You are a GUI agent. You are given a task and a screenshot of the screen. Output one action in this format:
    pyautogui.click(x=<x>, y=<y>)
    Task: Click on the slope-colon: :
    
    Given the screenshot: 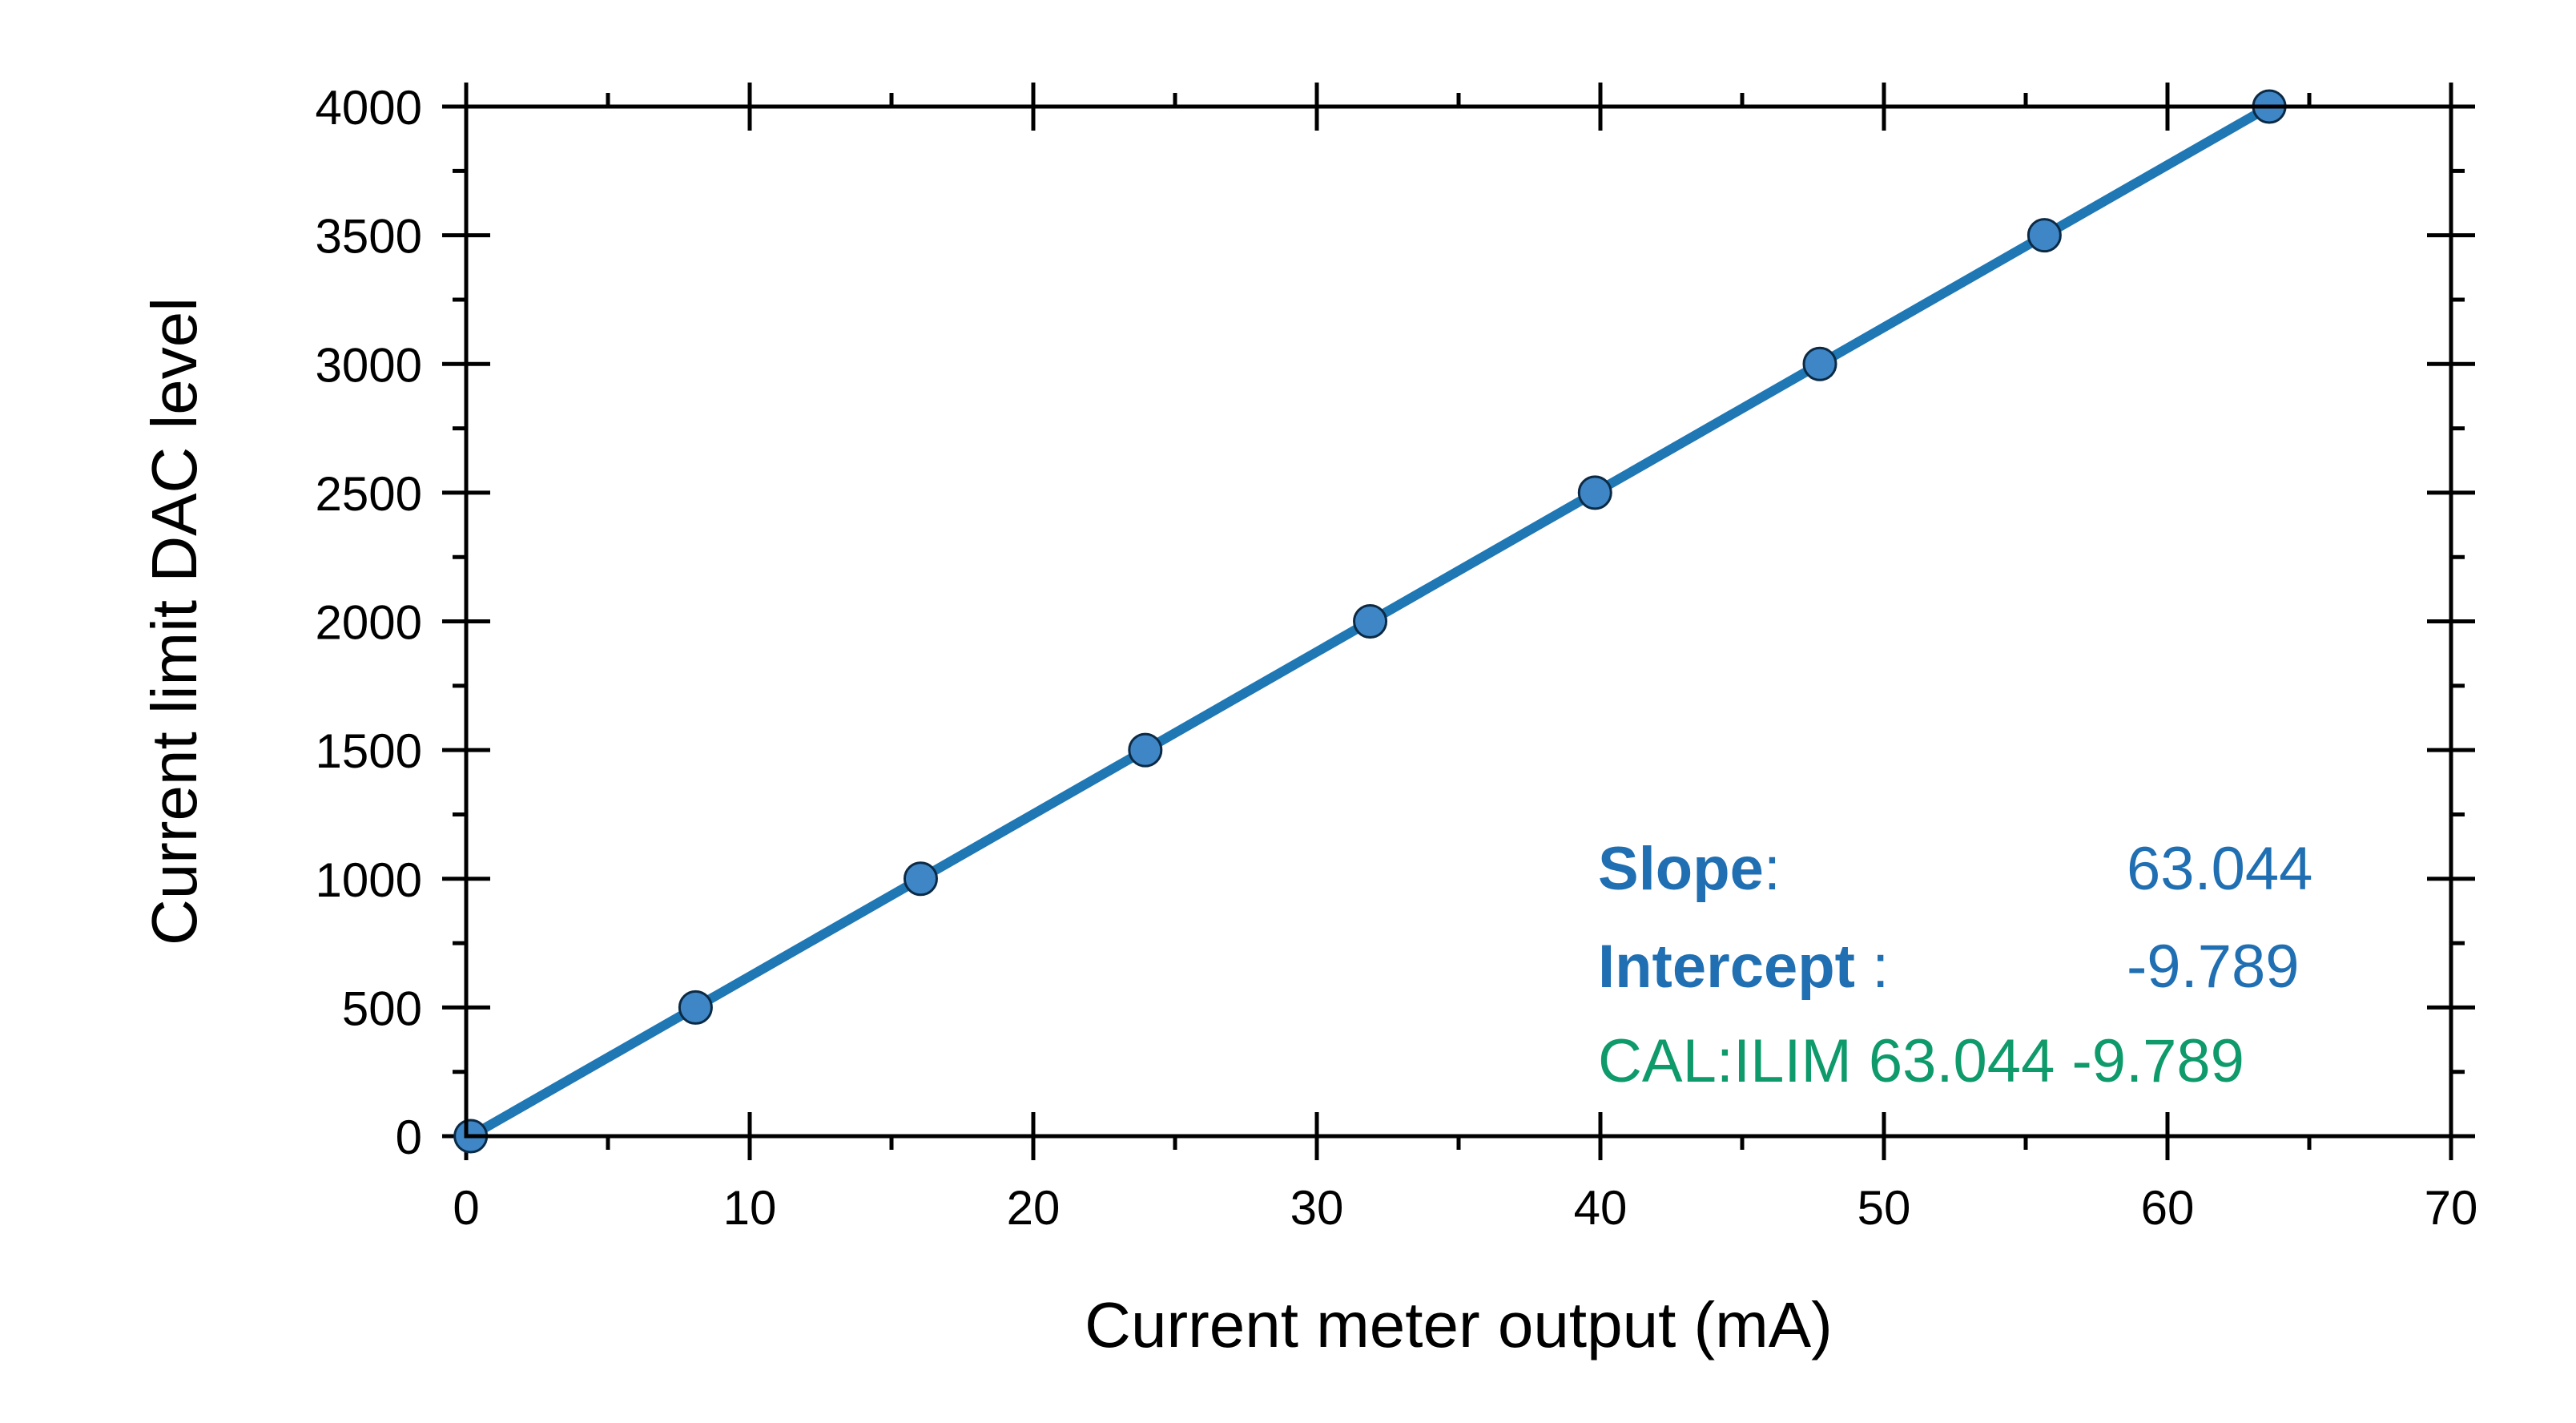 What is the action you would take?
    pyautogui.click(x=1773, y=869)
    